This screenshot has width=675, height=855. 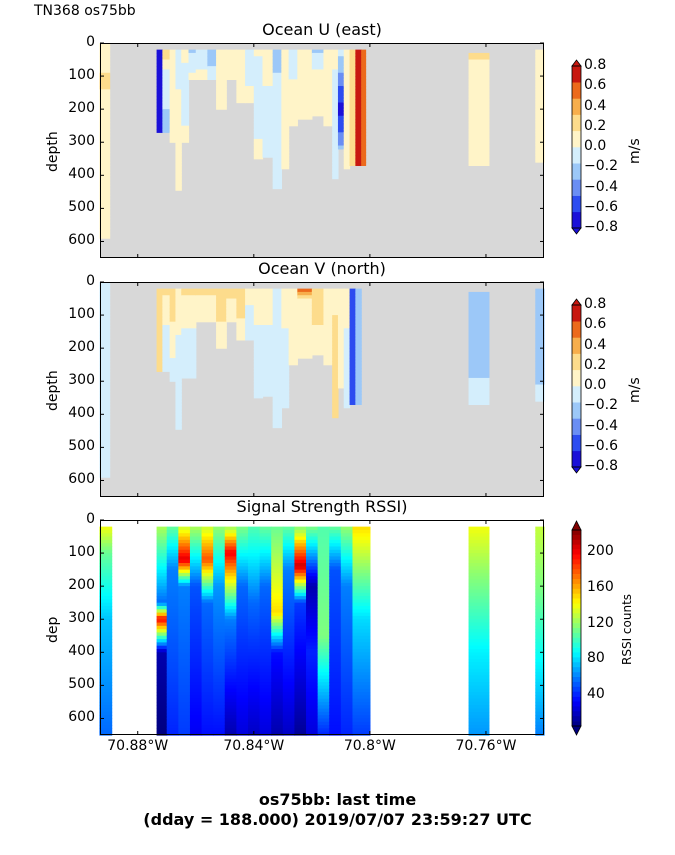 I want to click on colorbar-segment, so click(x=576, y=426).